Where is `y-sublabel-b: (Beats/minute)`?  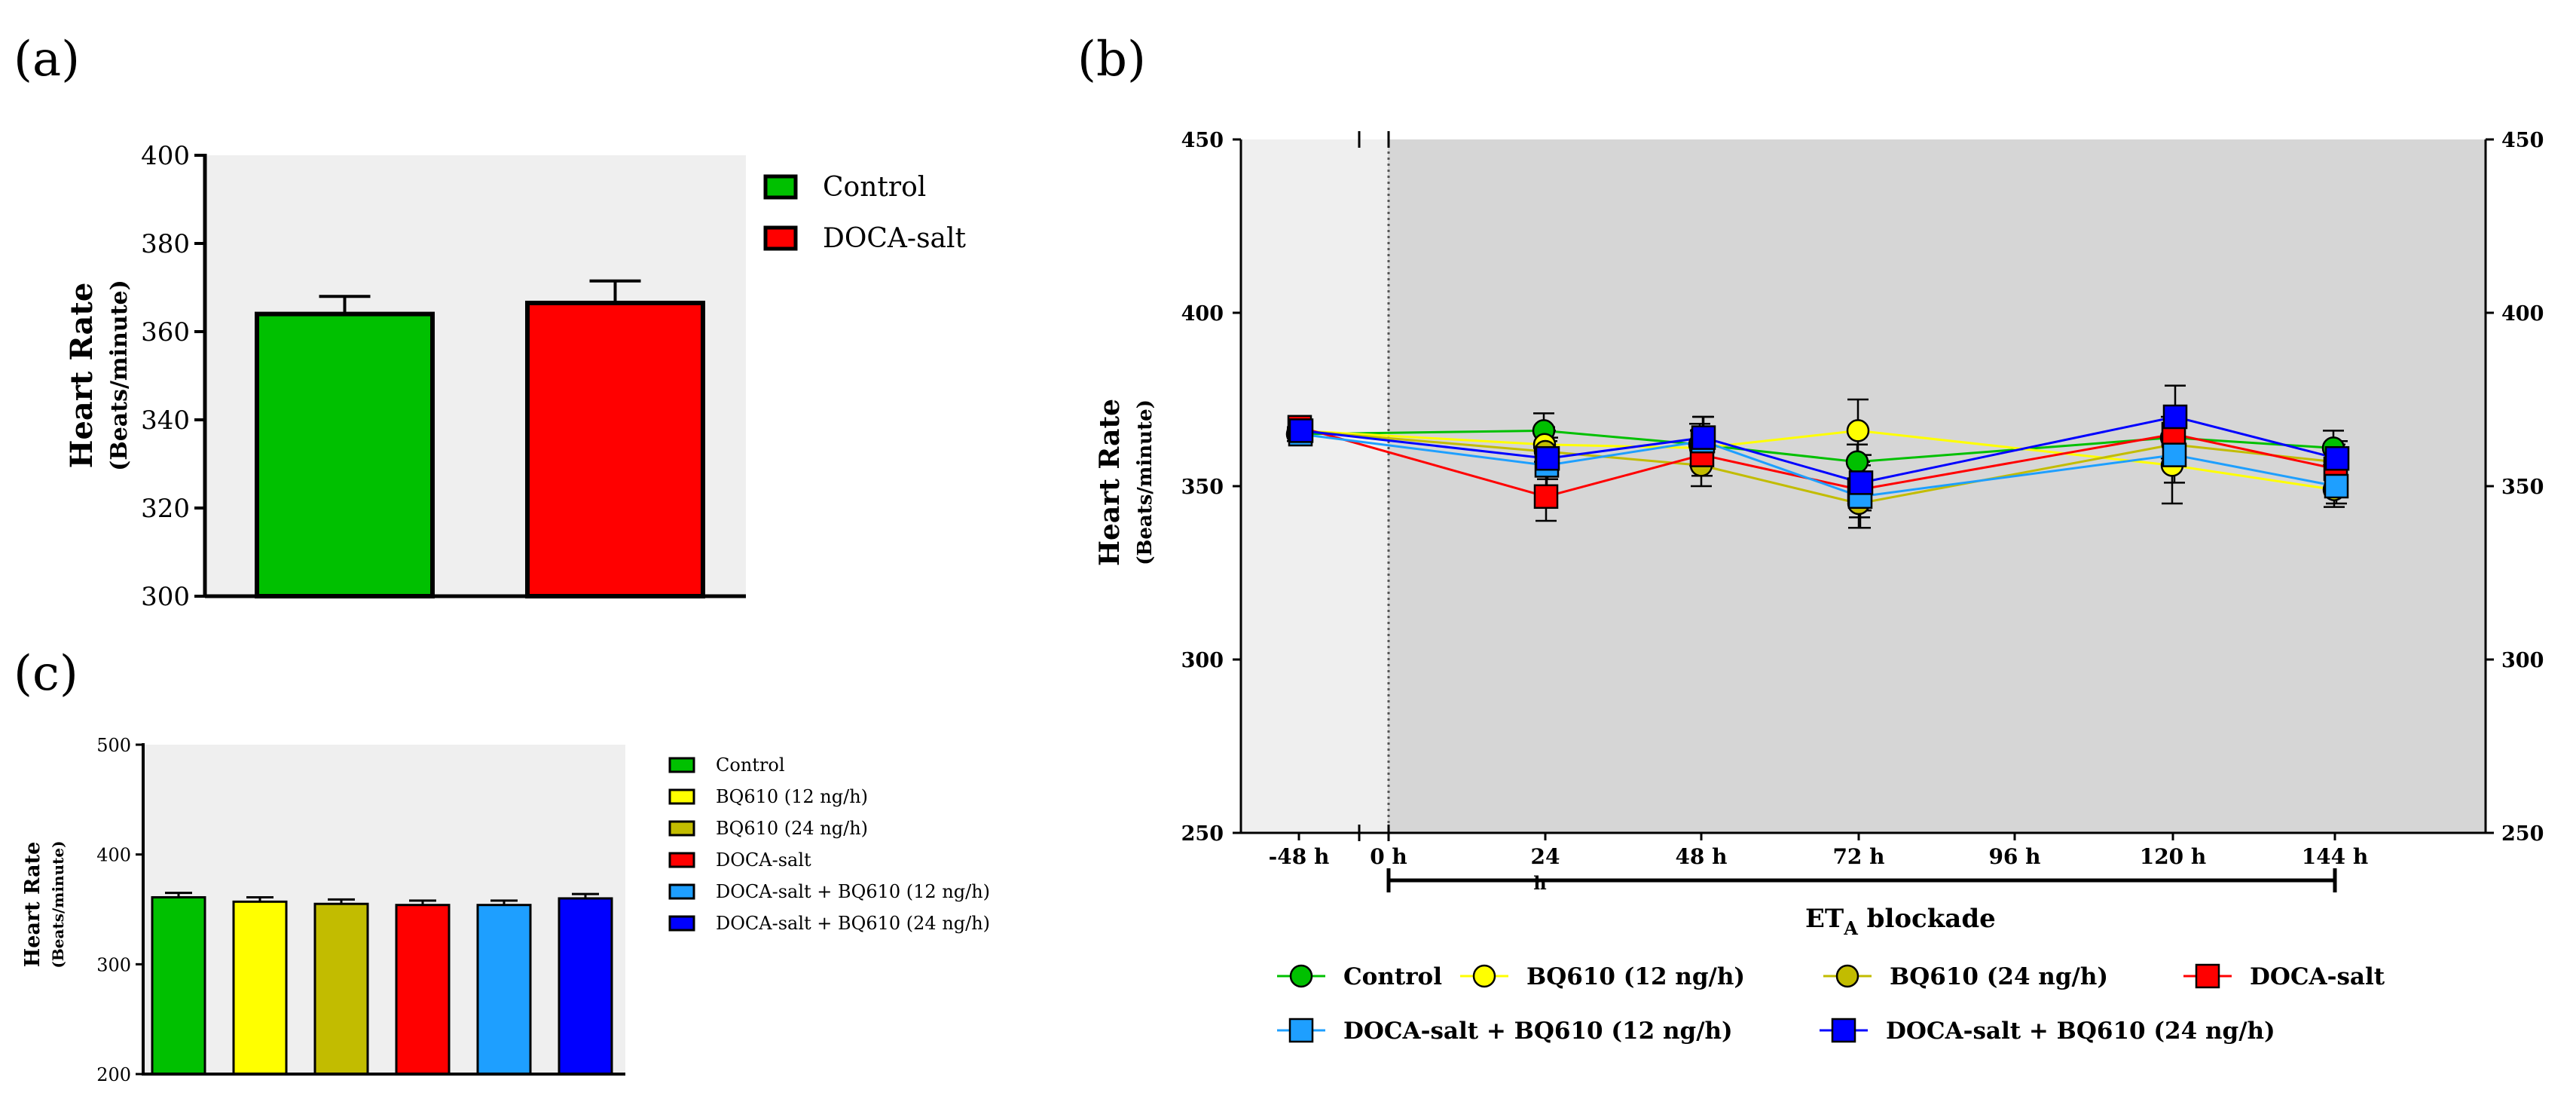 y-sublabel-b: (Beats/minute) is located at coordinates (1145, 482).